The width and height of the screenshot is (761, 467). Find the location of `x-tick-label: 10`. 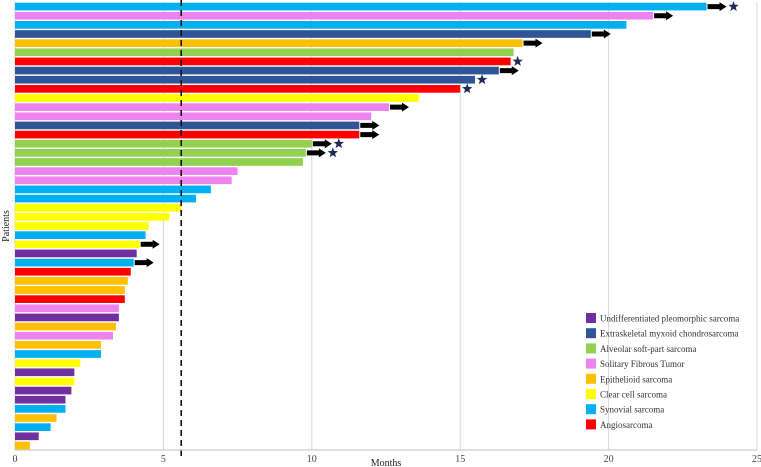

x-tick-label: 10 is located at coordinates (312, 459).